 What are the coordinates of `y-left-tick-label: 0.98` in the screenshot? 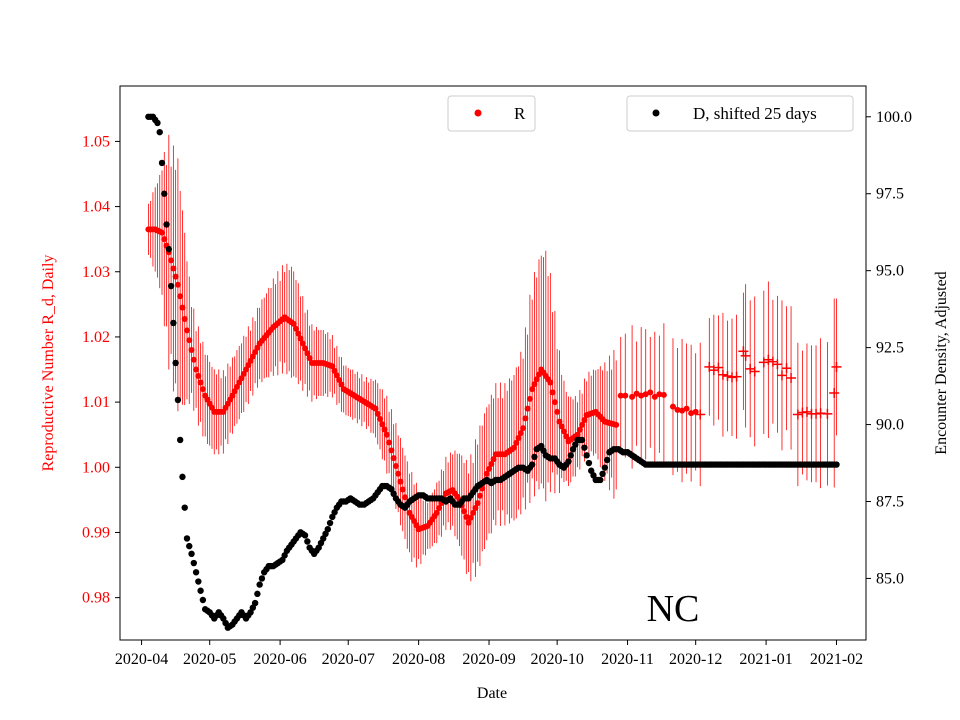 It's located at (96, 598).